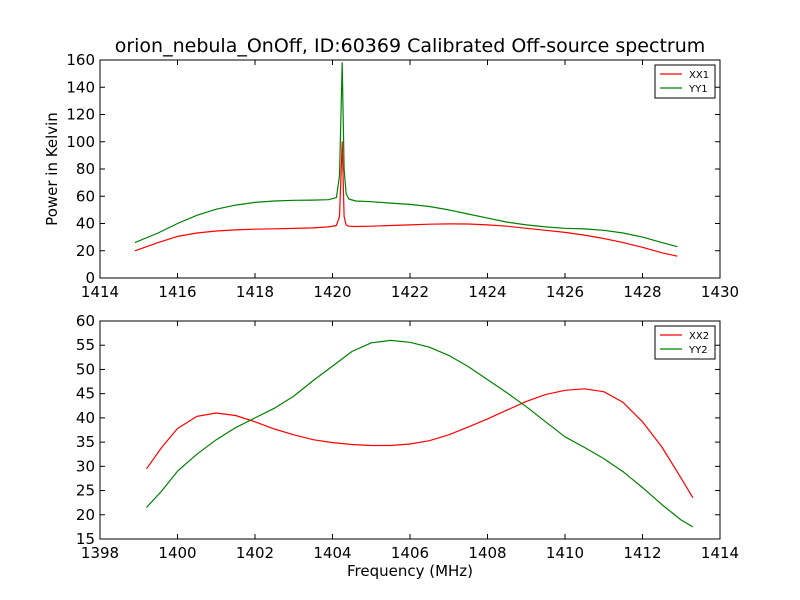  What do you see at coordinates (177, 553) in the screenshot?
I see `bottom-x-tick-label: 1400` at bounding box center [177, 553].